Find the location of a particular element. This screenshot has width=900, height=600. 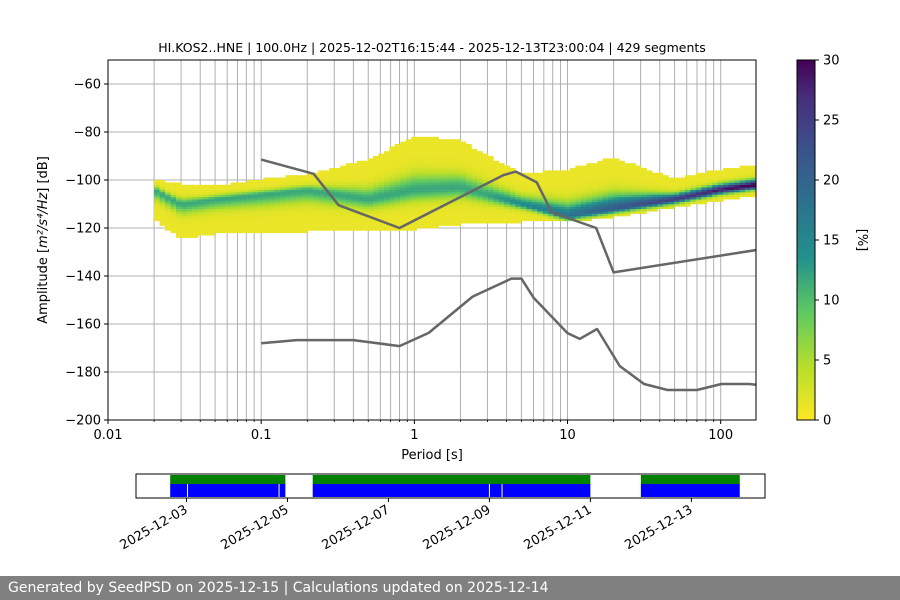

colorbar-tick-label: 15 is located at coordinates (831, 241).